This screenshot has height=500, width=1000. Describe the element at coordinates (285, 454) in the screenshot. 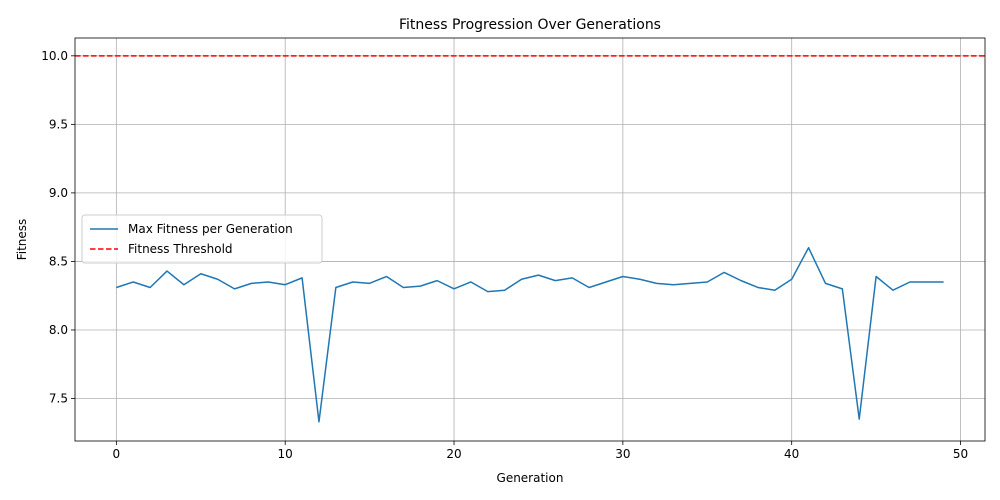

I see `x-tick-label: 10` at that location.